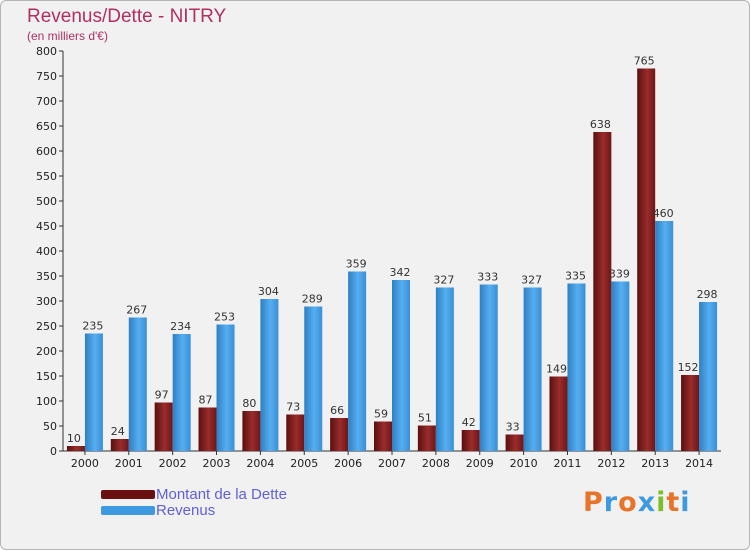  I want to click on y-tick-label: 350, so click(46, 276).